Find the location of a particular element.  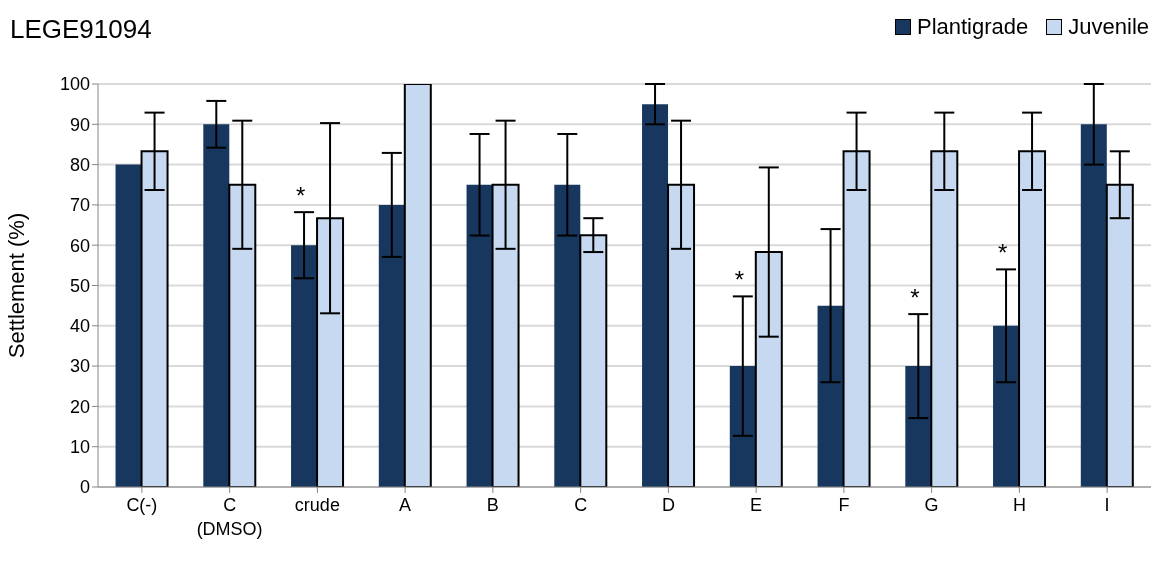

x-tick-label: C is located at coordinates (581, 505).